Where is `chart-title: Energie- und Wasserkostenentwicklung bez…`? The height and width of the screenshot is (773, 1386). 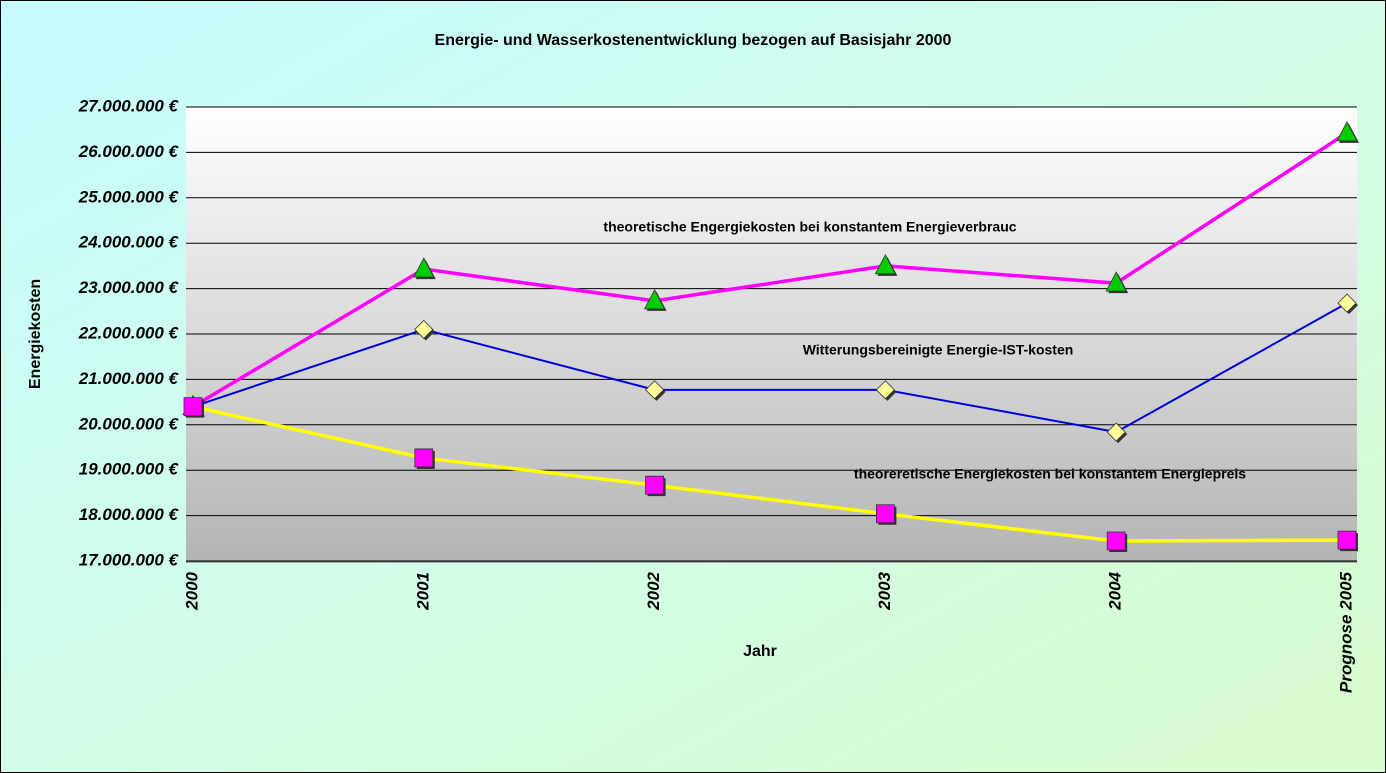 chart-title: Energie- und Wasserkostenentwicklung bez… is located at coordinates (693, 40).